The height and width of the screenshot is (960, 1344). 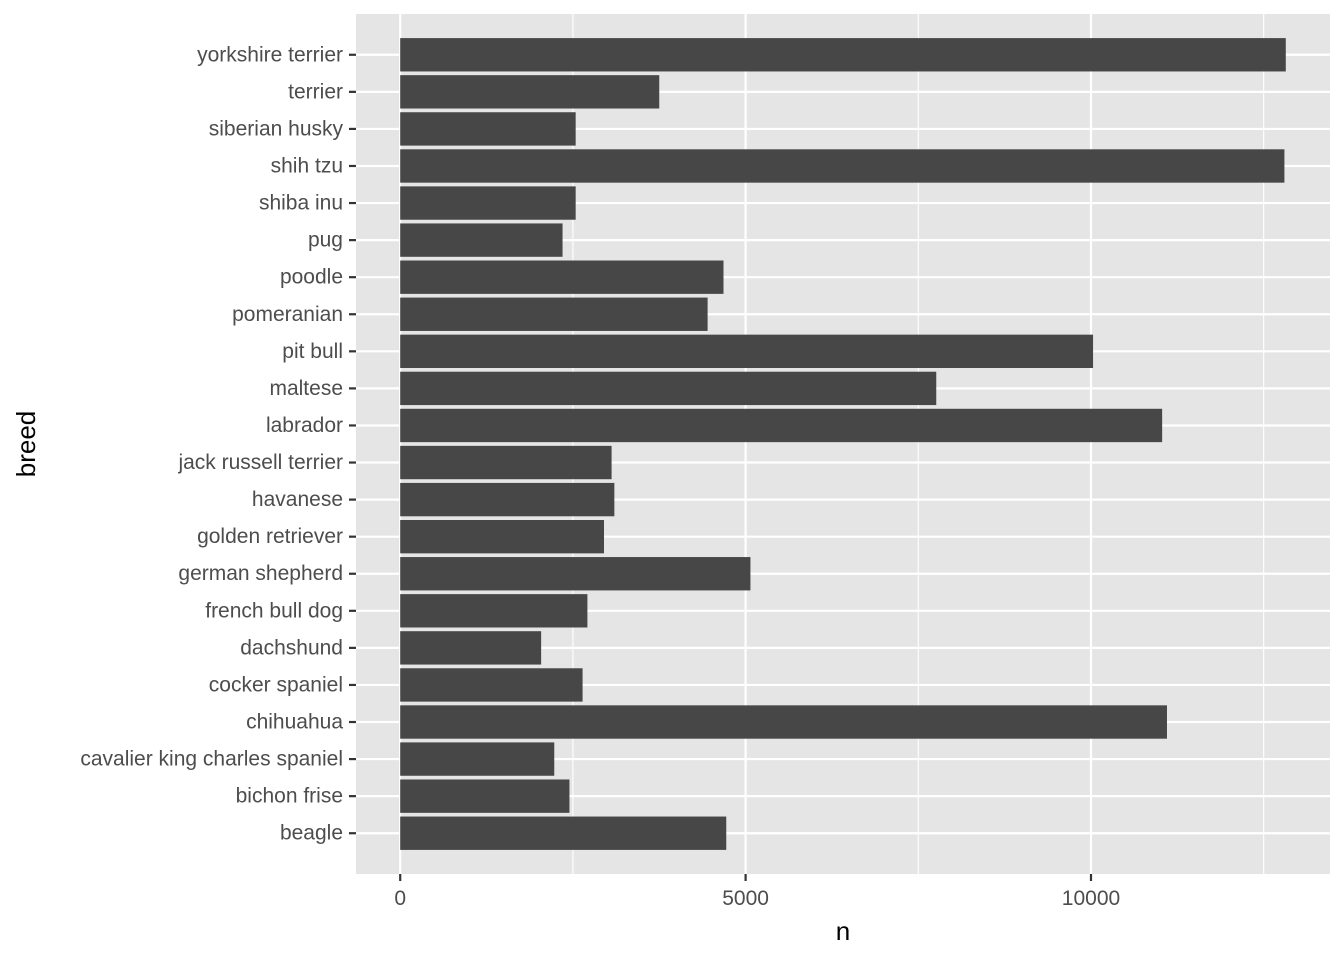 What do you see at coordinates (274, 610) in the screenshot?
I see `y-tick-label: french bull dog` at bounding box center [274, 610].